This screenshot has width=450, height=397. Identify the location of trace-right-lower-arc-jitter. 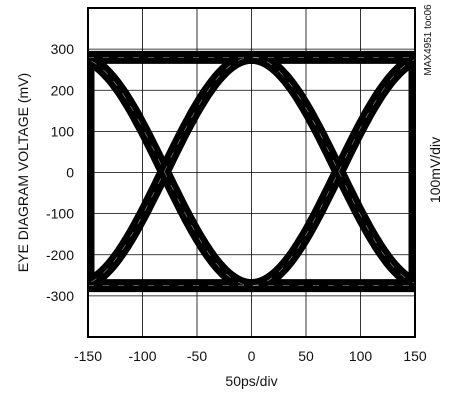
(376, 228).